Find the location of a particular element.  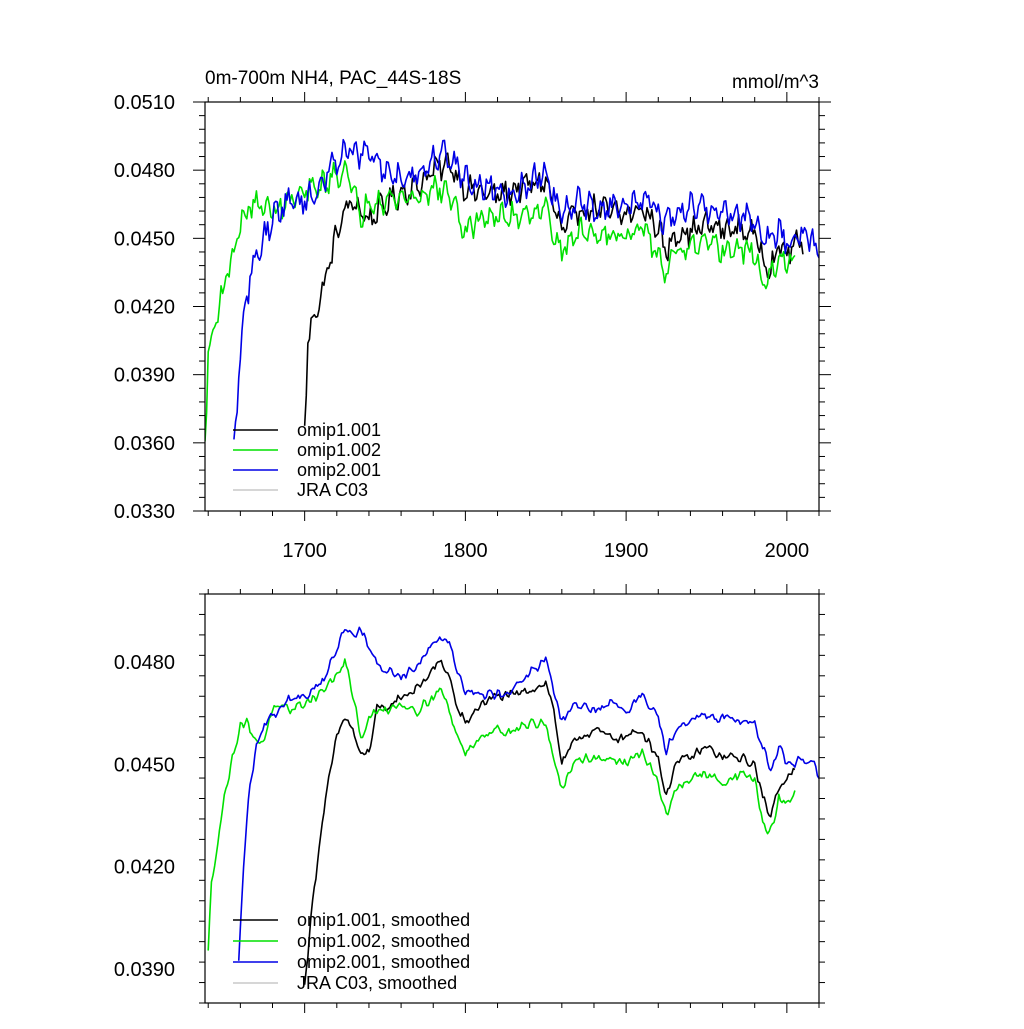

legend-label: JRA C03 is located at coordinates (332, 490).